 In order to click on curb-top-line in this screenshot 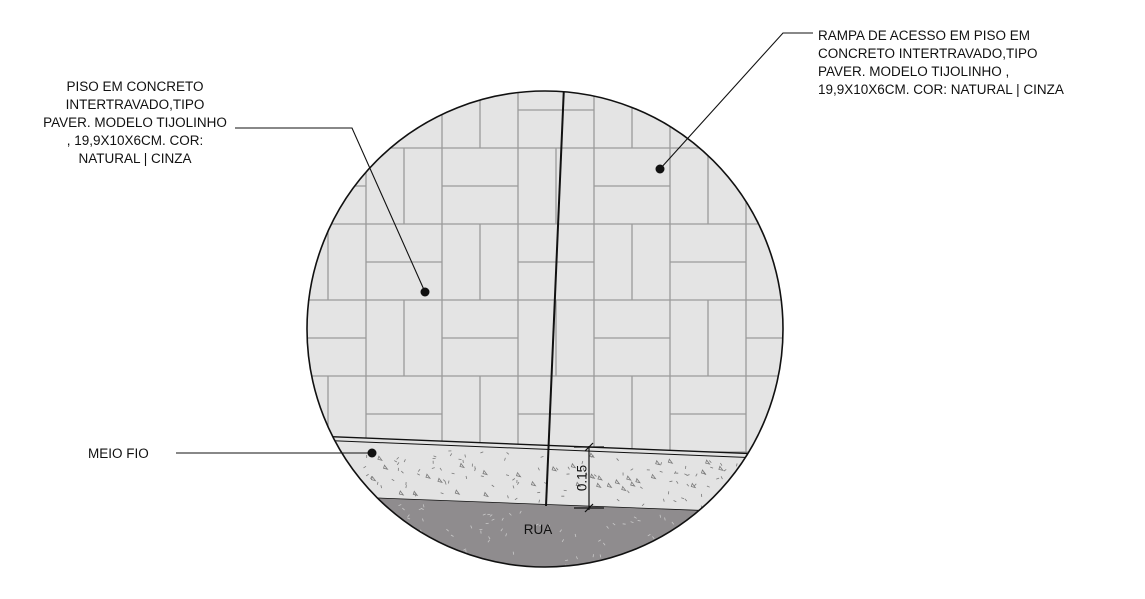, I will do `click(545, 445)`.